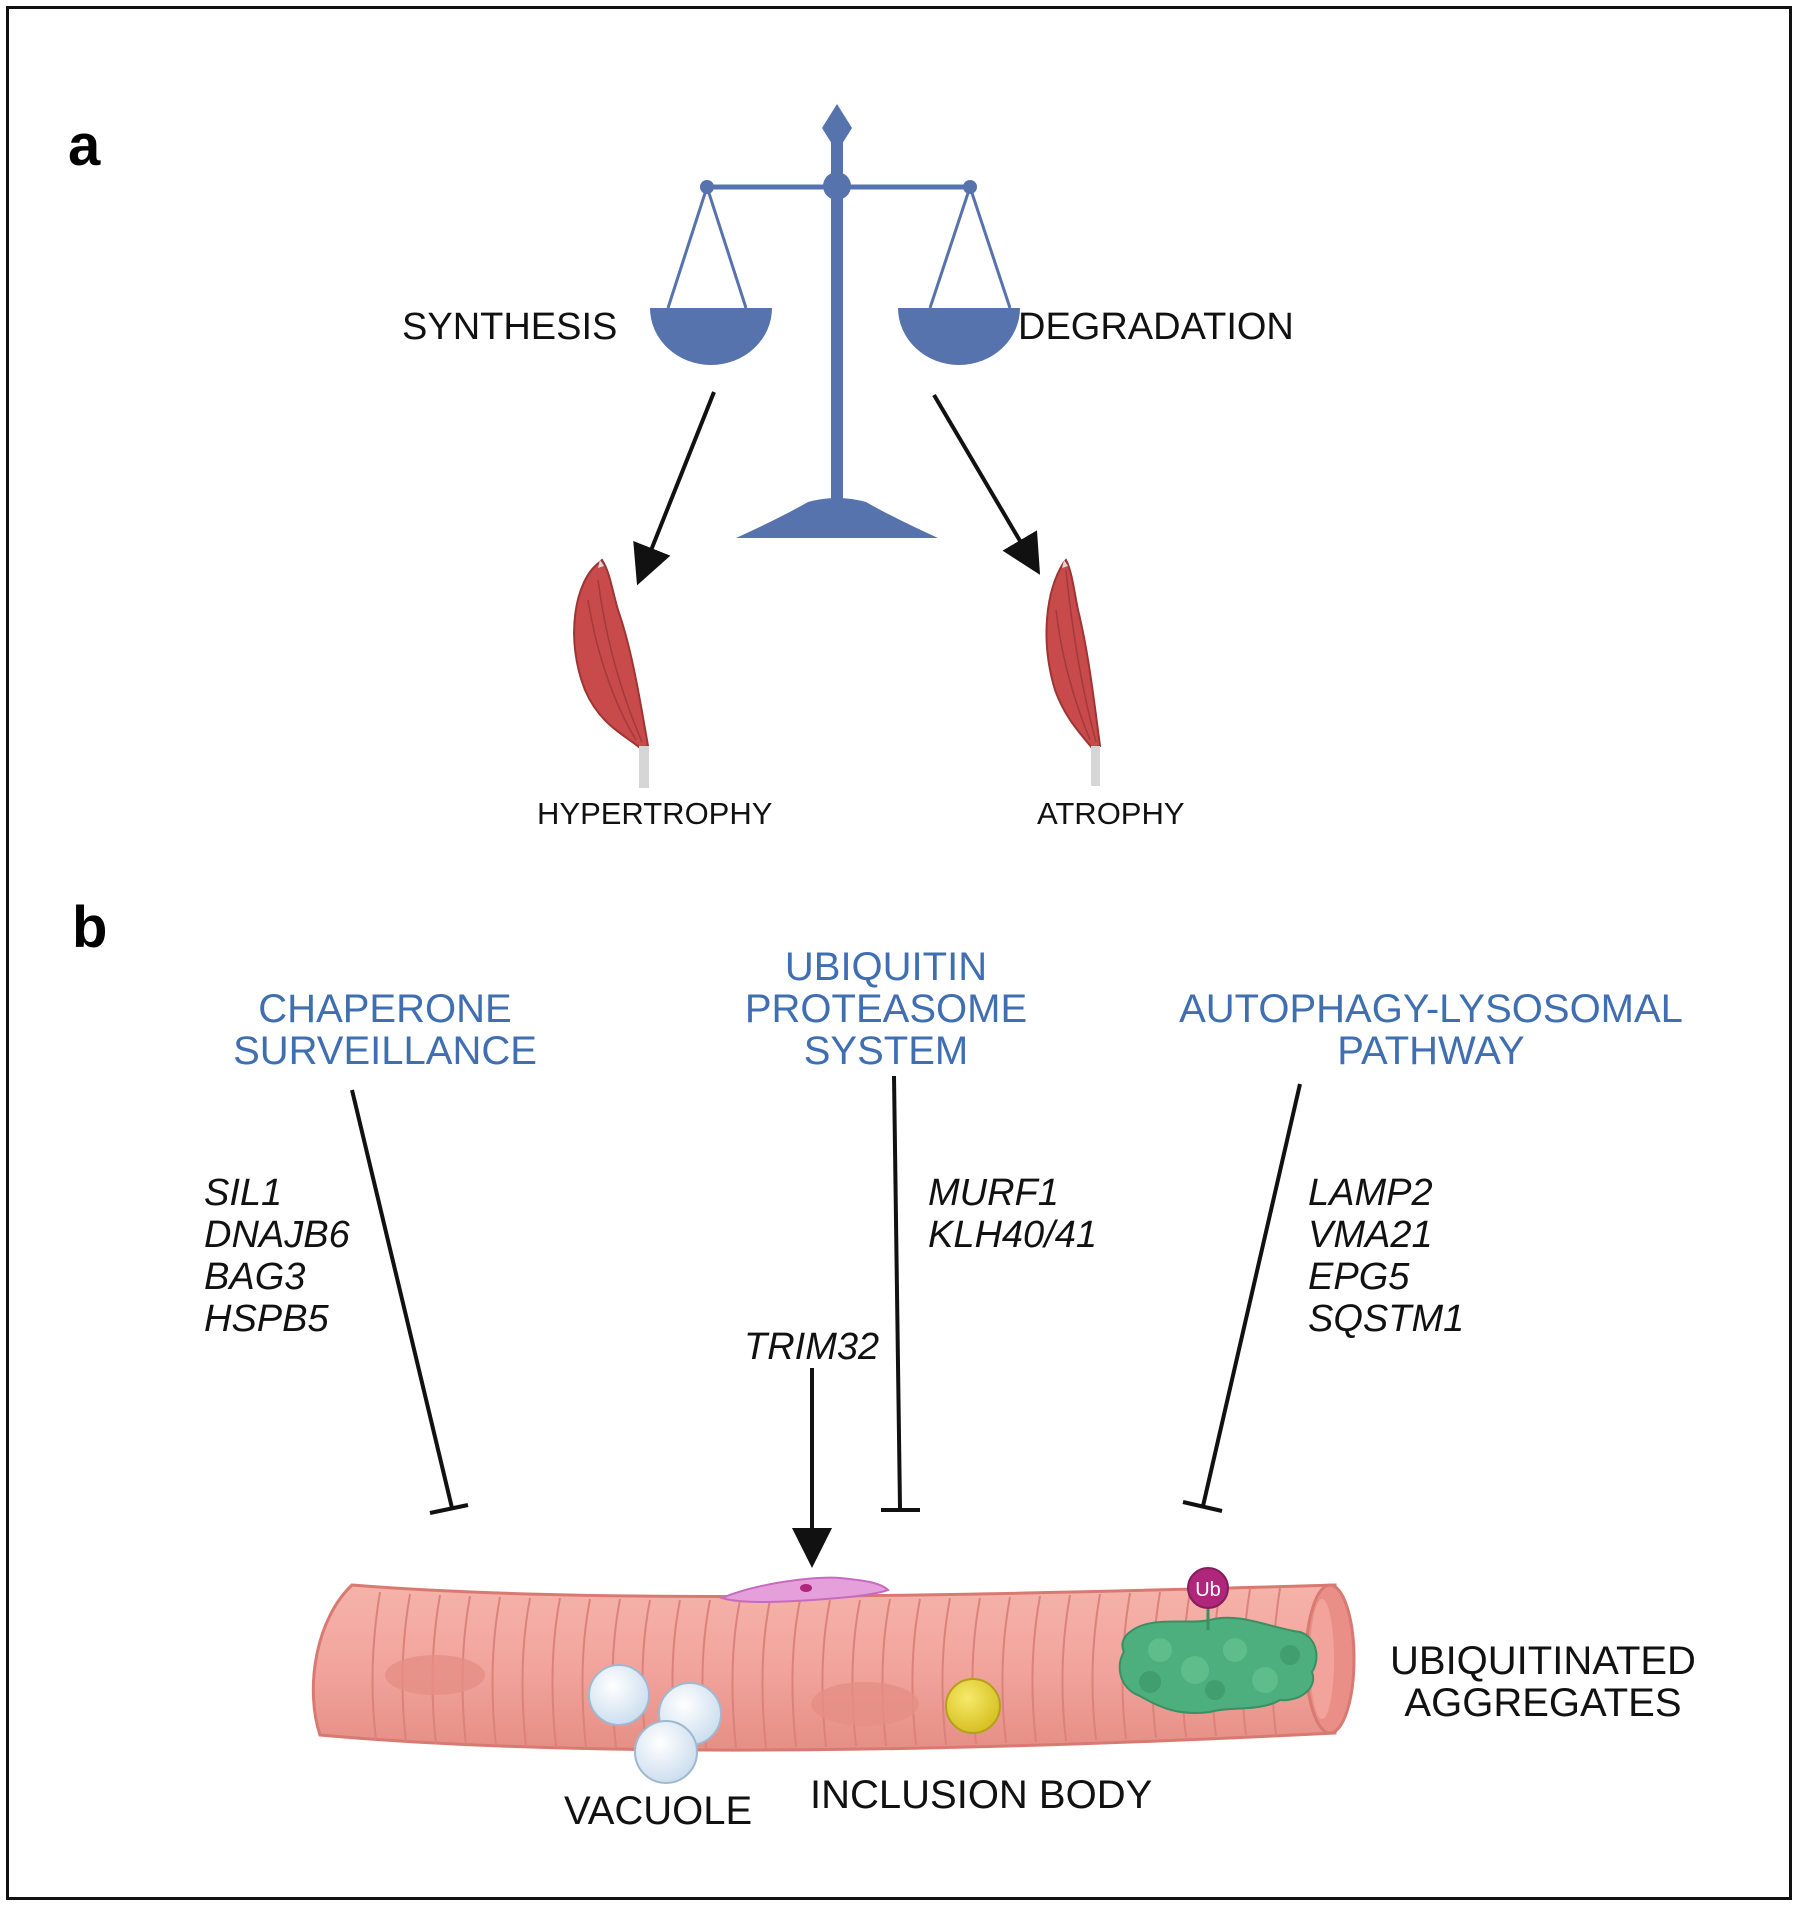 This screenshot has width=1800, height=1908. Describe the element at coordinates (658, 1811) in the screenshot. I see `vacuole-label: VACUOLE` at that location.